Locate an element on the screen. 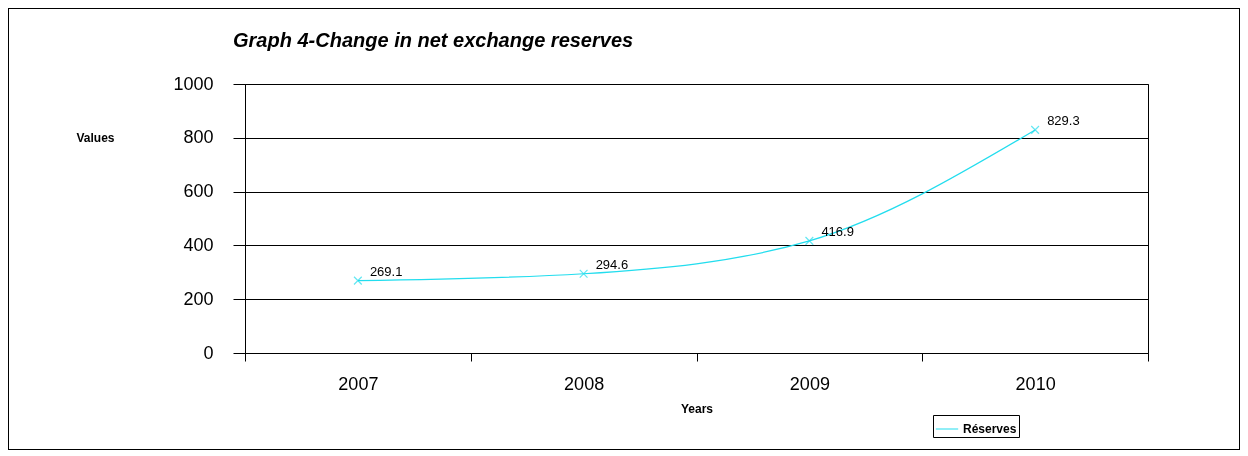  legend-label: Réserves is located at coordinates (990, 429).